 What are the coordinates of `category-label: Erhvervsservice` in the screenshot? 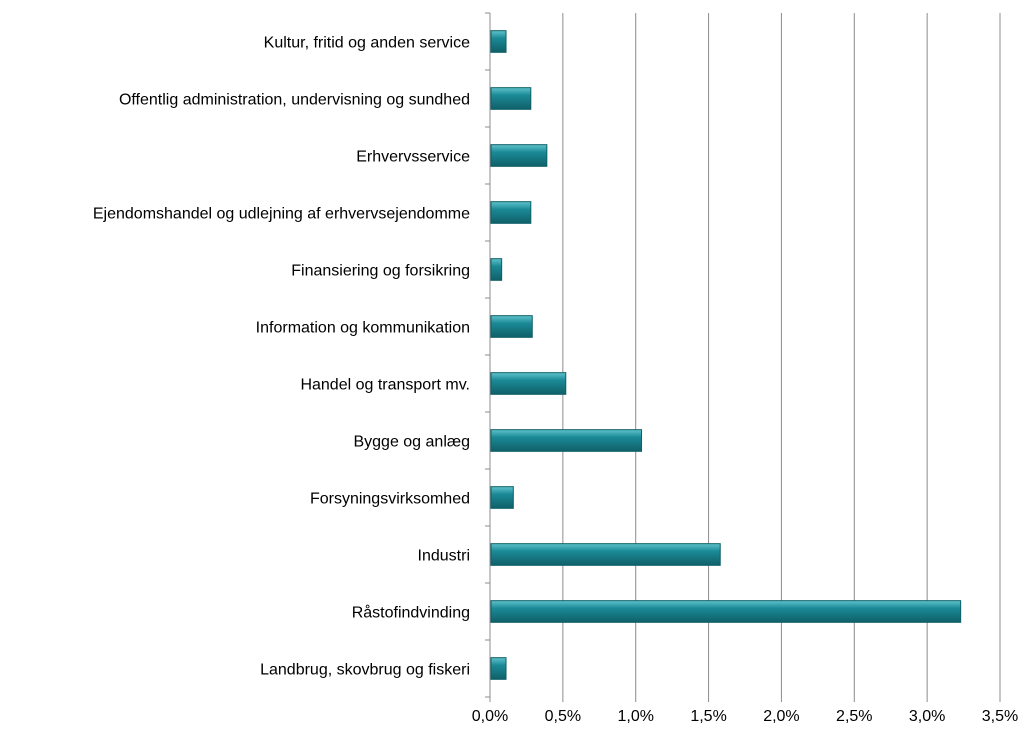 It's located at (413, 157).